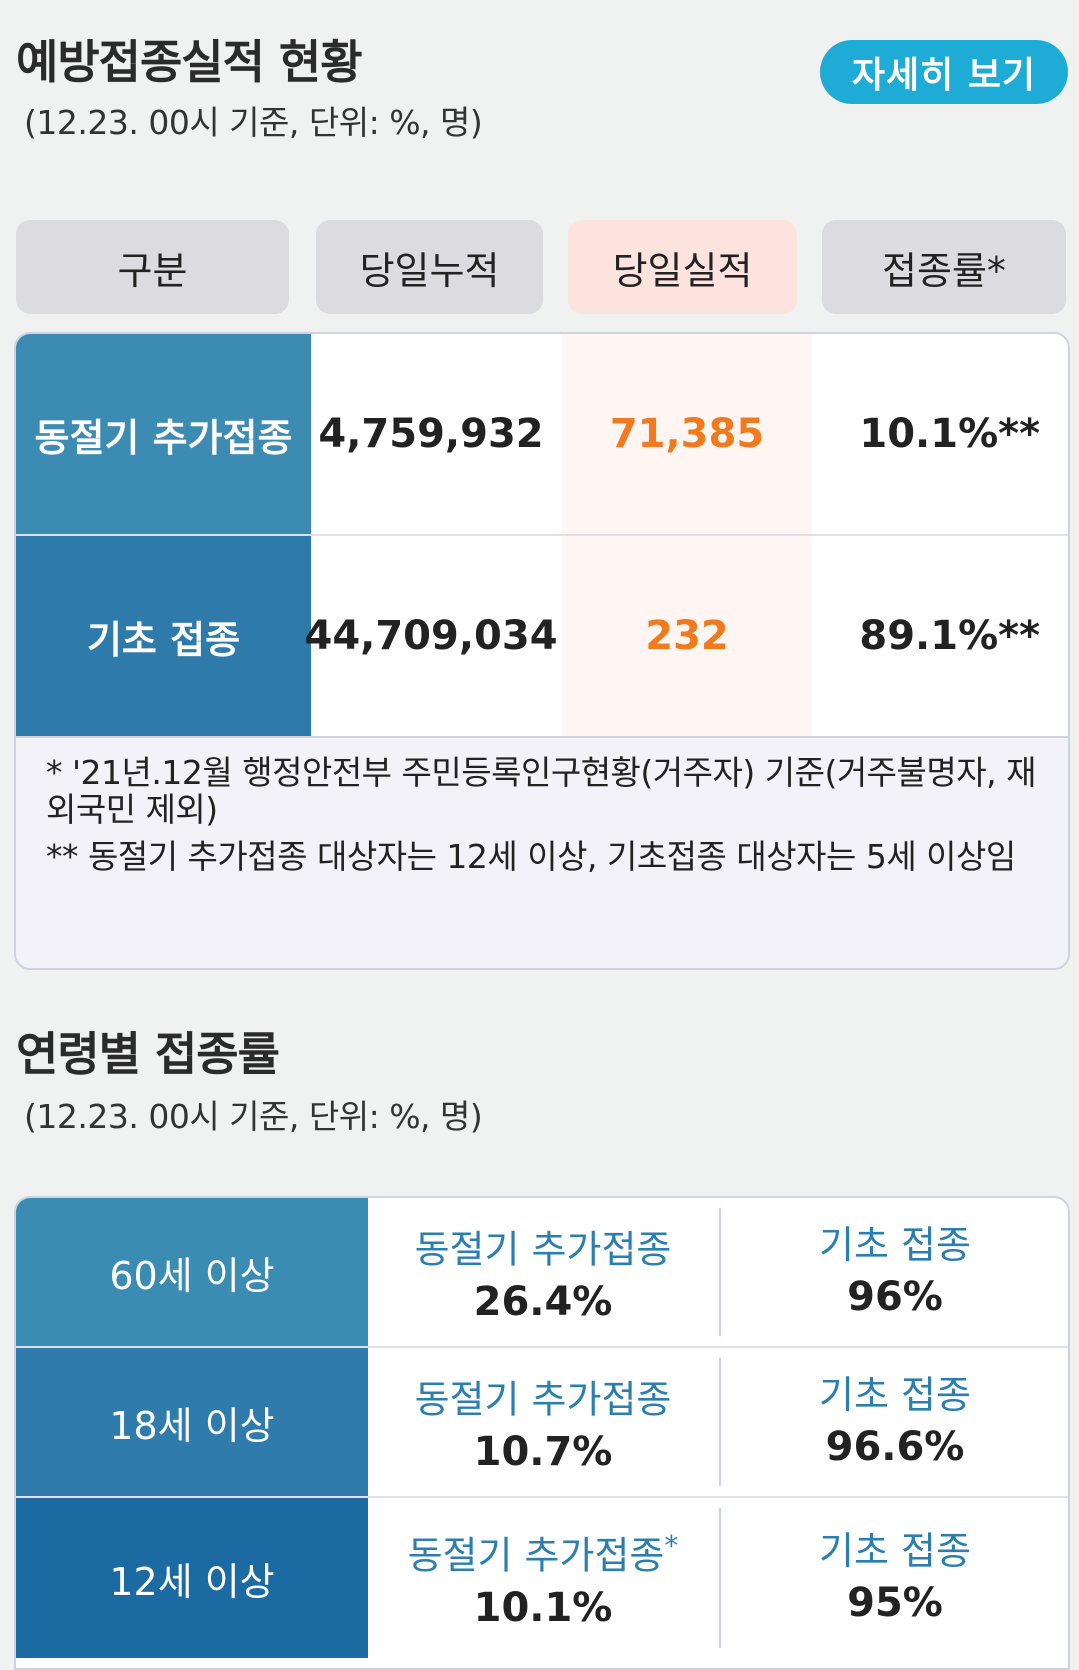  I want to click on table-header: 구분 당일누적 당일실적 접종률*, so click(541, 267).